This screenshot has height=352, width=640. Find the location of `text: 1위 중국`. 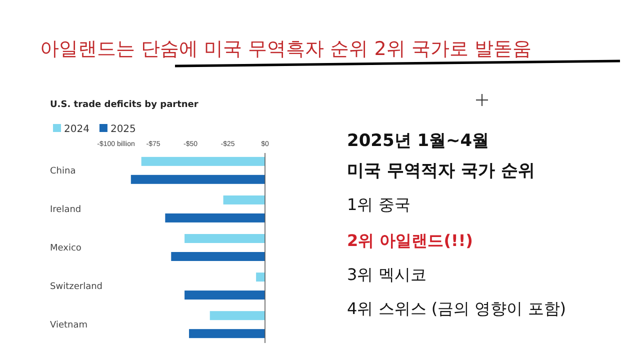

text: 1위 중국 is located at coordinates (378, 204).